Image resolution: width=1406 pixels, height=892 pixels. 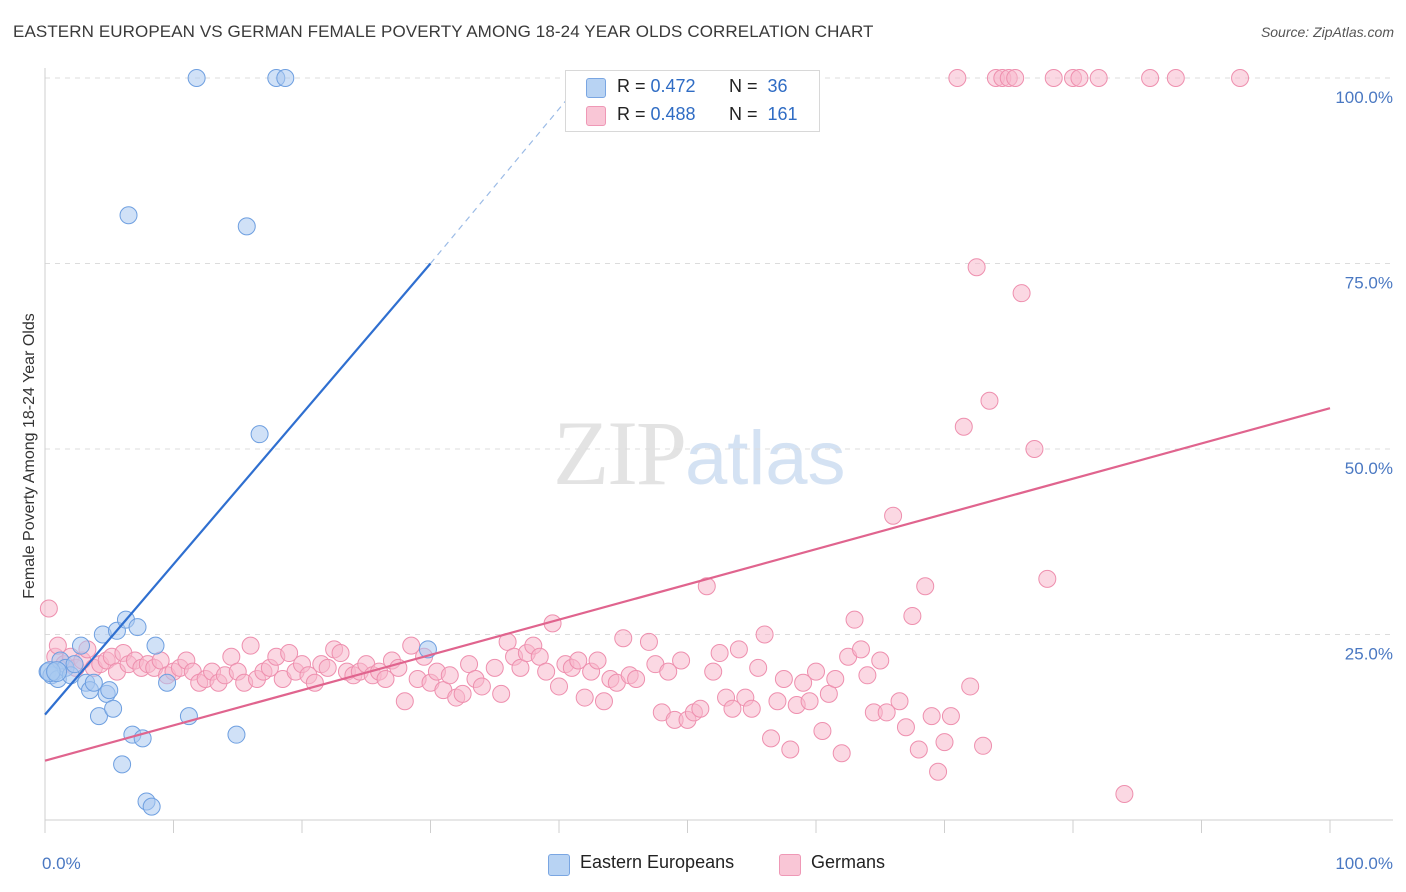 What do you see at coordinates (1364, 97) in the screenshot?
I see `y-tick-label: 100.0%` at bounding box center [1364, 97].